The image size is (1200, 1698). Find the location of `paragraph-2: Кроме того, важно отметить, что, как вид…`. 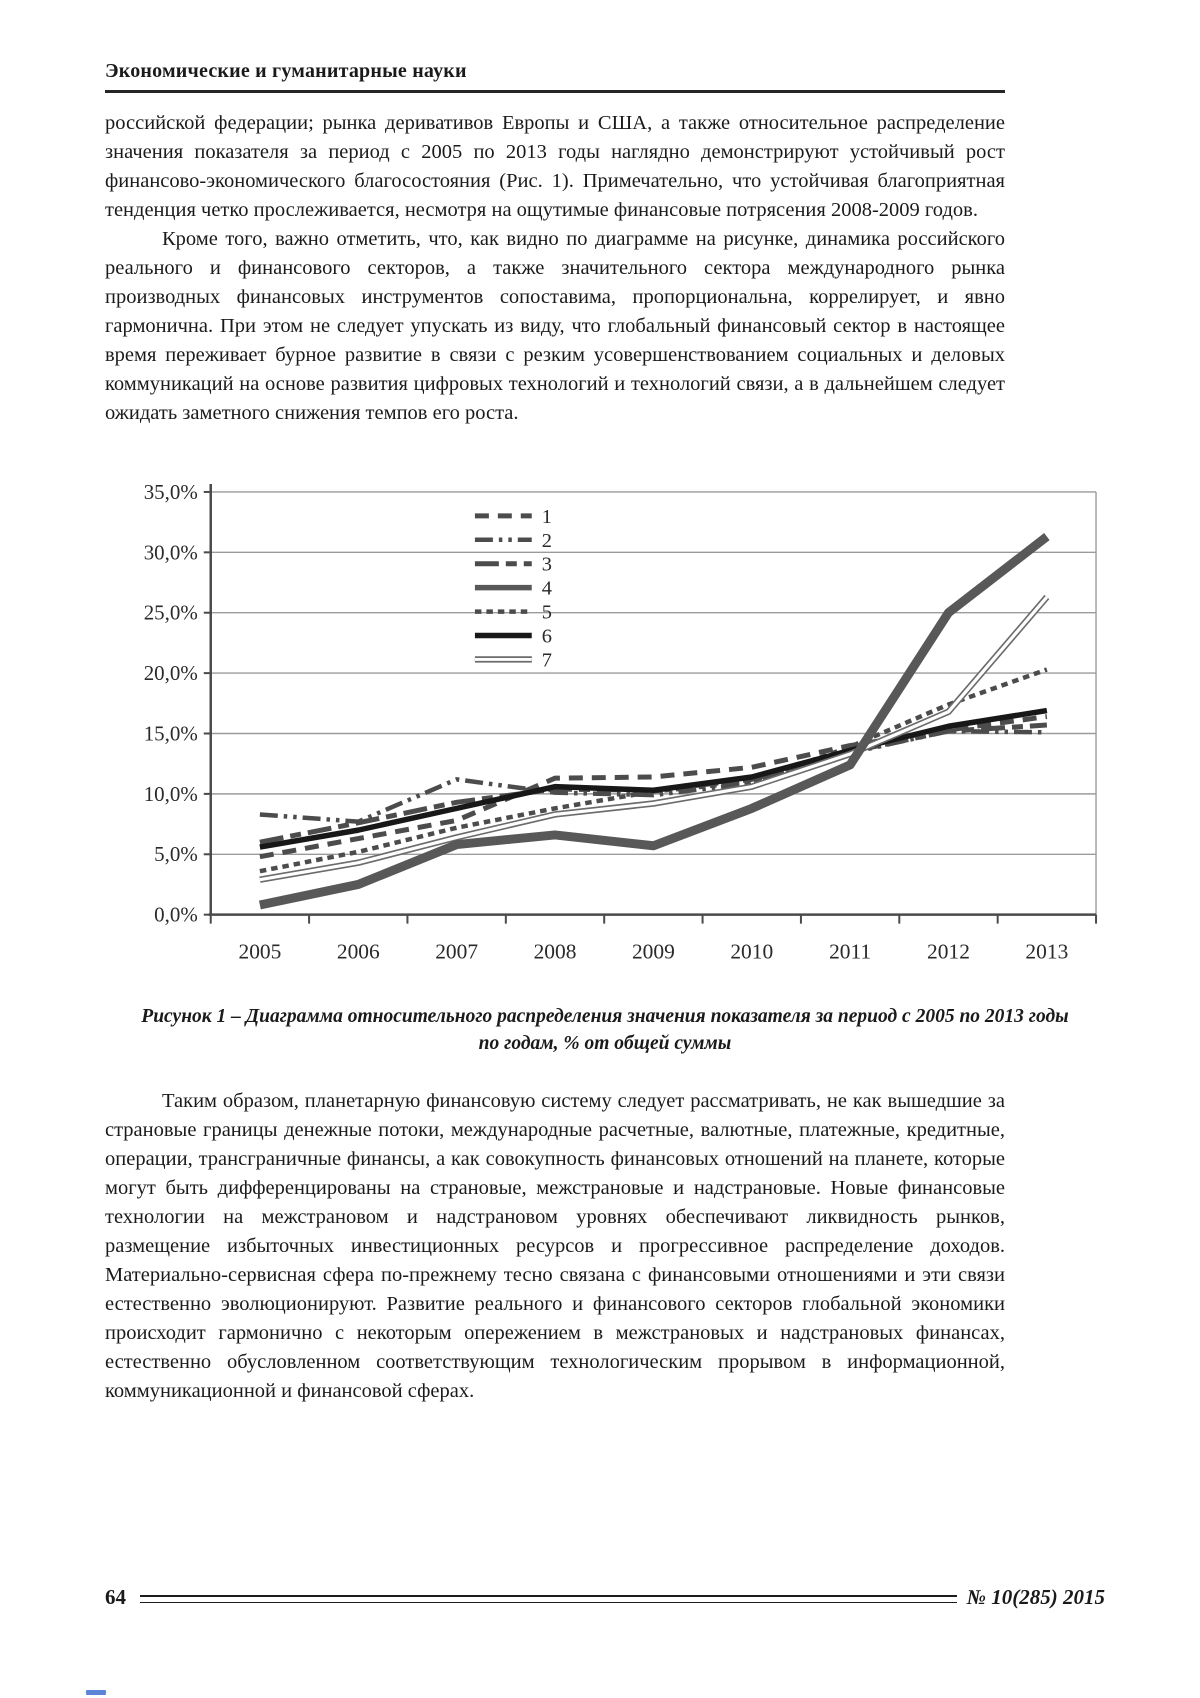

paragraph-2: Кроме того, важно отметить, что, как вид… is located at coordinates (555, 326).